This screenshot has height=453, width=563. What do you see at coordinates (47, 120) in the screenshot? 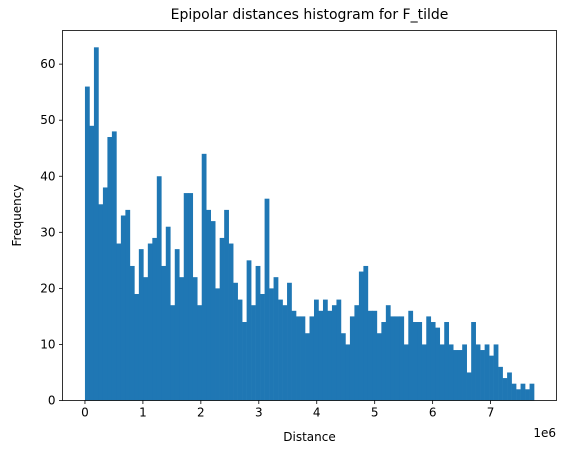
I see `y-tick-label: 50` at bounding box center [47, 120].